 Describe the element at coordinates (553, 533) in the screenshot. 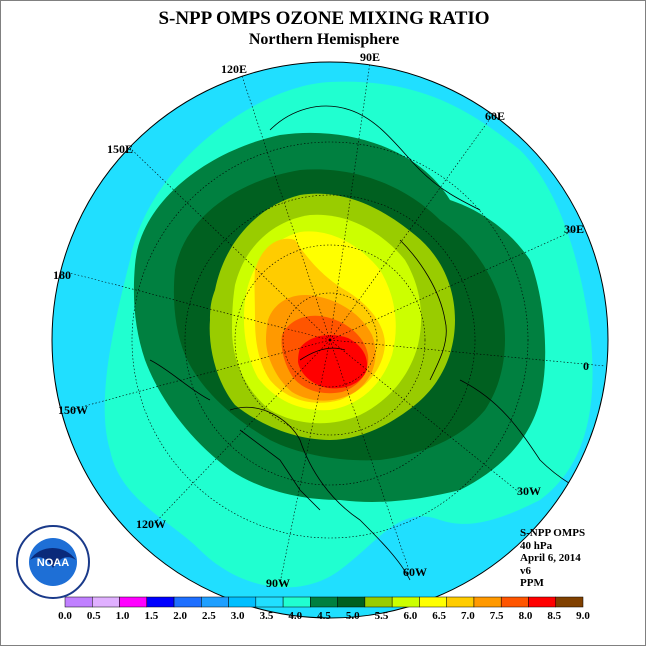

I see `info-instrument: S-NPP OMPS` at that location.